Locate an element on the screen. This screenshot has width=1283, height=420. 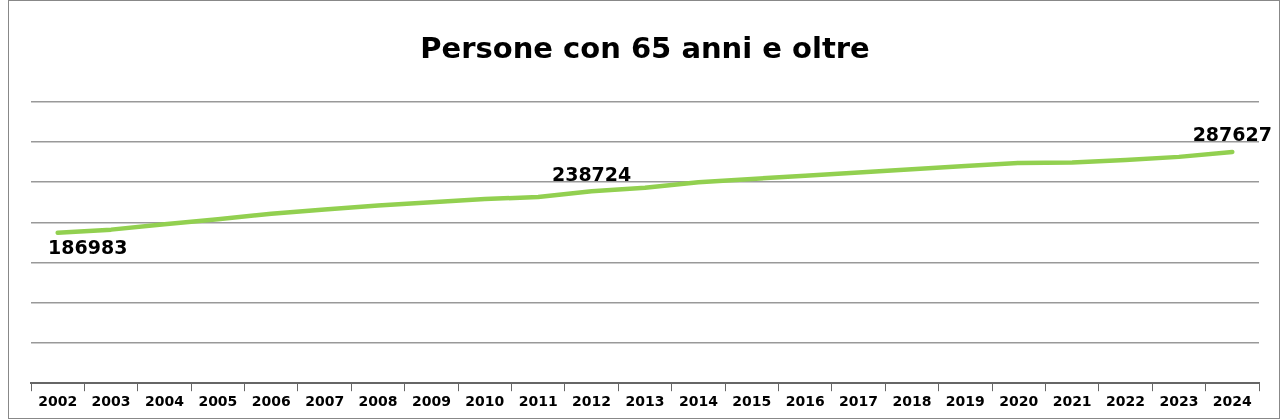
data-label: 287627 is located at coordinates (1232, 134).